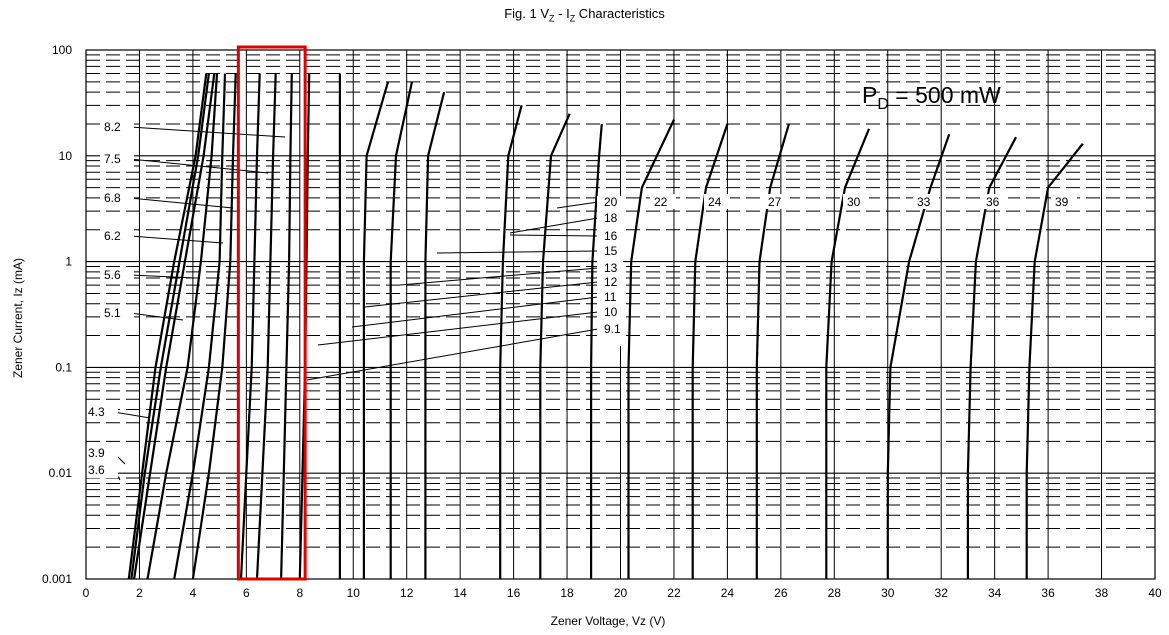 The height and width of the screenshot is (635, 1169). I want to click on curve-label: 36, so click(993, 202).